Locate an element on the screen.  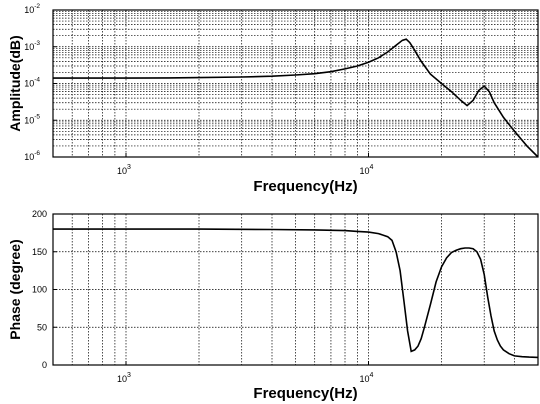
y-tick-label: 50 is located at coordinates (42, 327).